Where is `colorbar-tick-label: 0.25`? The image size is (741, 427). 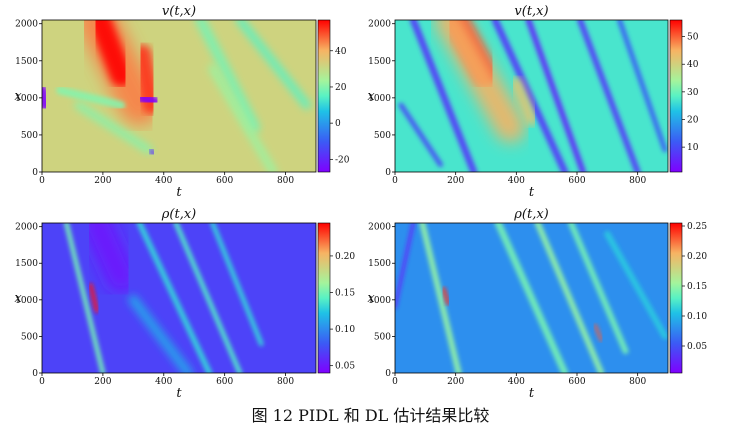 colorbar-tick-label: 0.25 is located at coordinates (697, 227).